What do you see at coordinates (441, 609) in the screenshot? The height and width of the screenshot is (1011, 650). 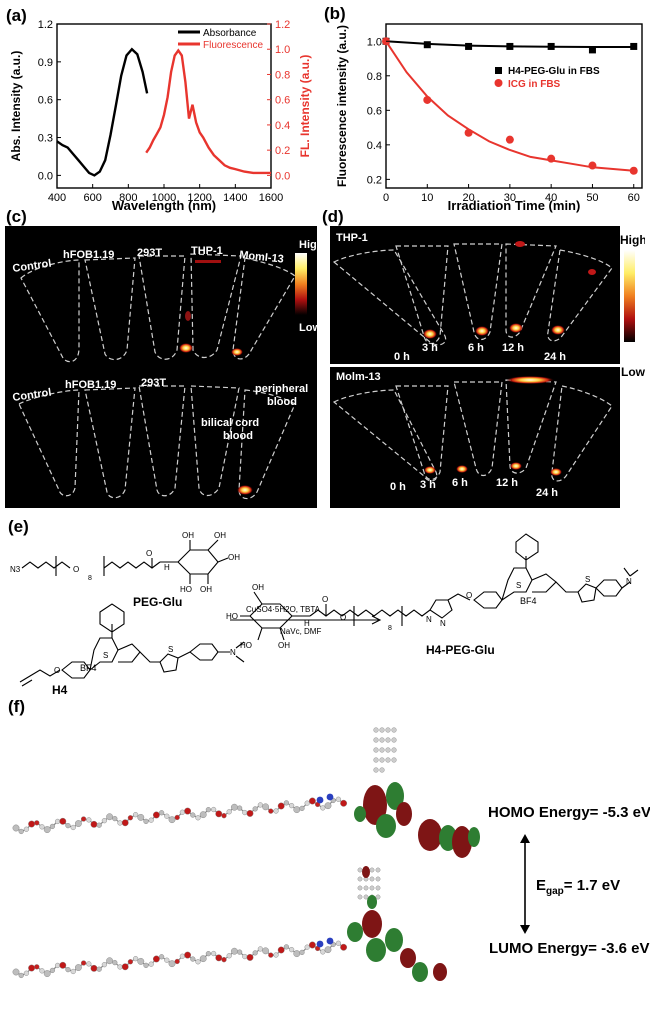 I see `triazole-ring` at bounding box center [441, 609].